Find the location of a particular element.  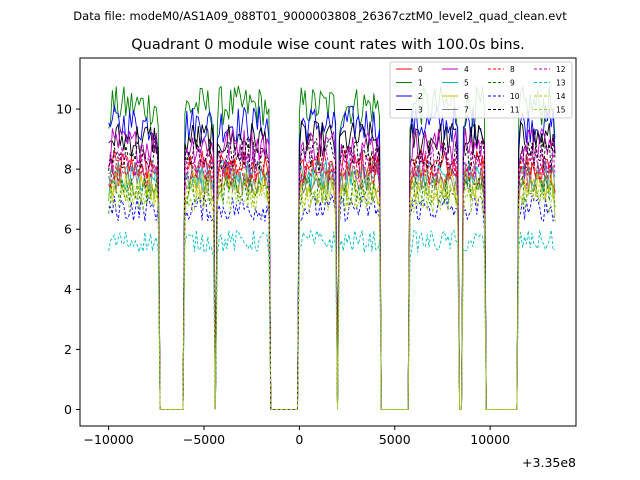

legend-label-14: 14 is located at coordinates (561, 96).